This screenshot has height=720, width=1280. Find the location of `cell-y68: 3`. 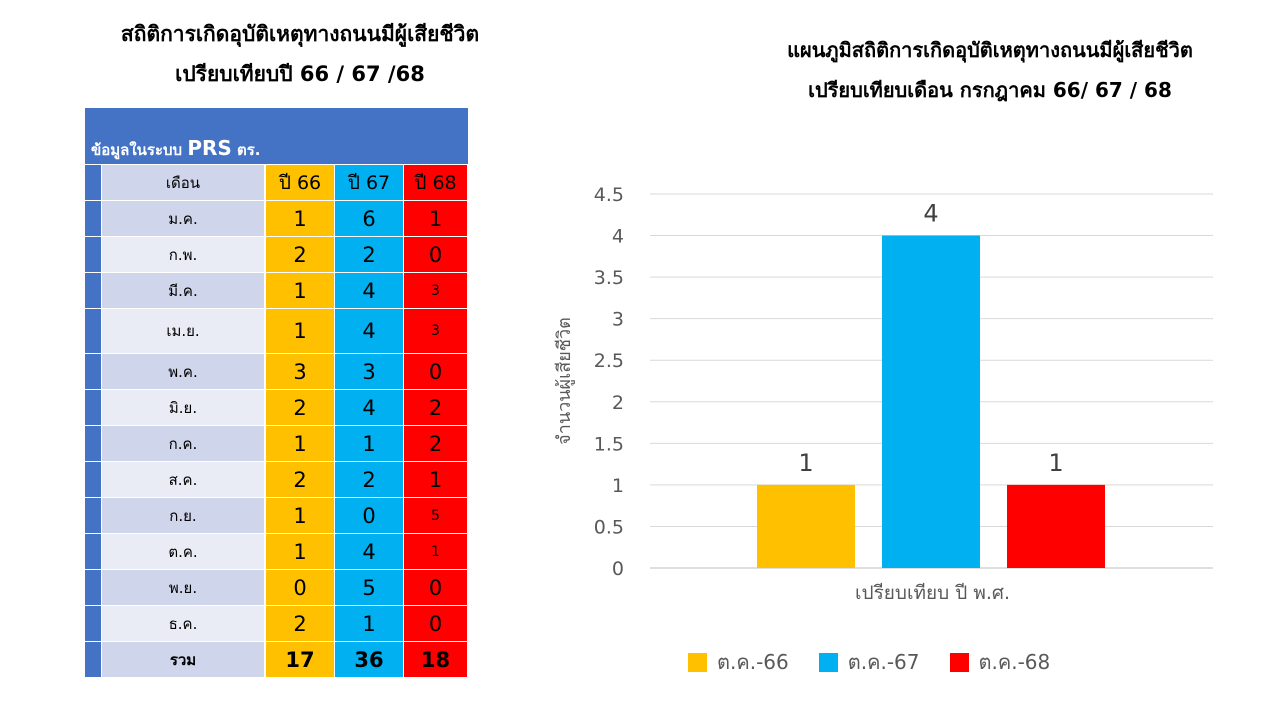

cell-y68: 3 is located at coordinates (435, 290).